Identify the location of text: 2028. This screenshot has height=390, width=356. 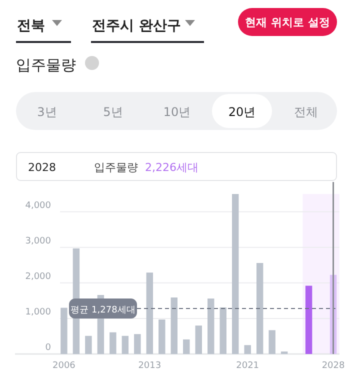
(42, 167).